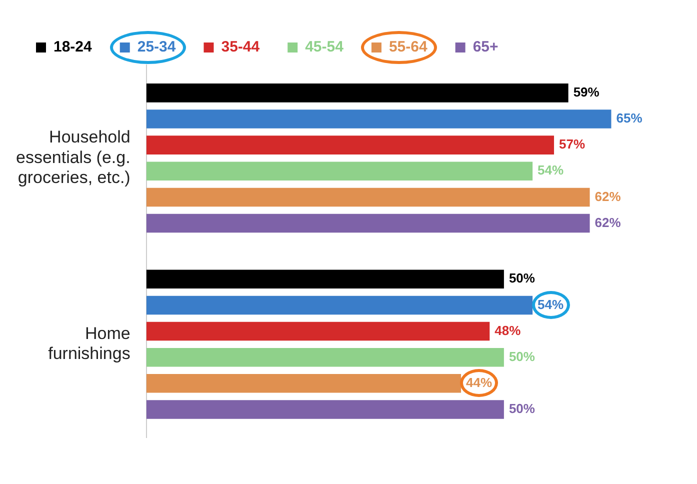 The width and height of the screenshot is (697, 484). Describe the element at coordinates (73, 157) in the screenshot. I see `y-tick-label: Household essentials (e.g. groceries, etc.)` at that location.